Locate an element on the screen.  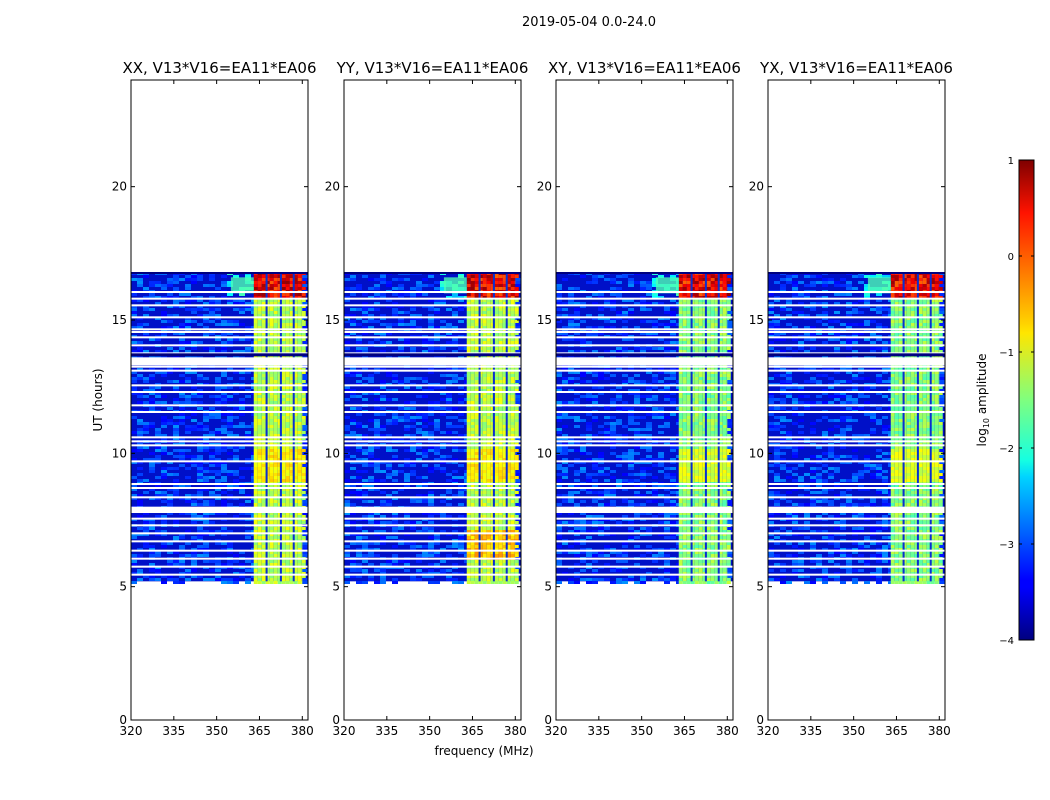
flagged-row is located at coordinates (432, 370).